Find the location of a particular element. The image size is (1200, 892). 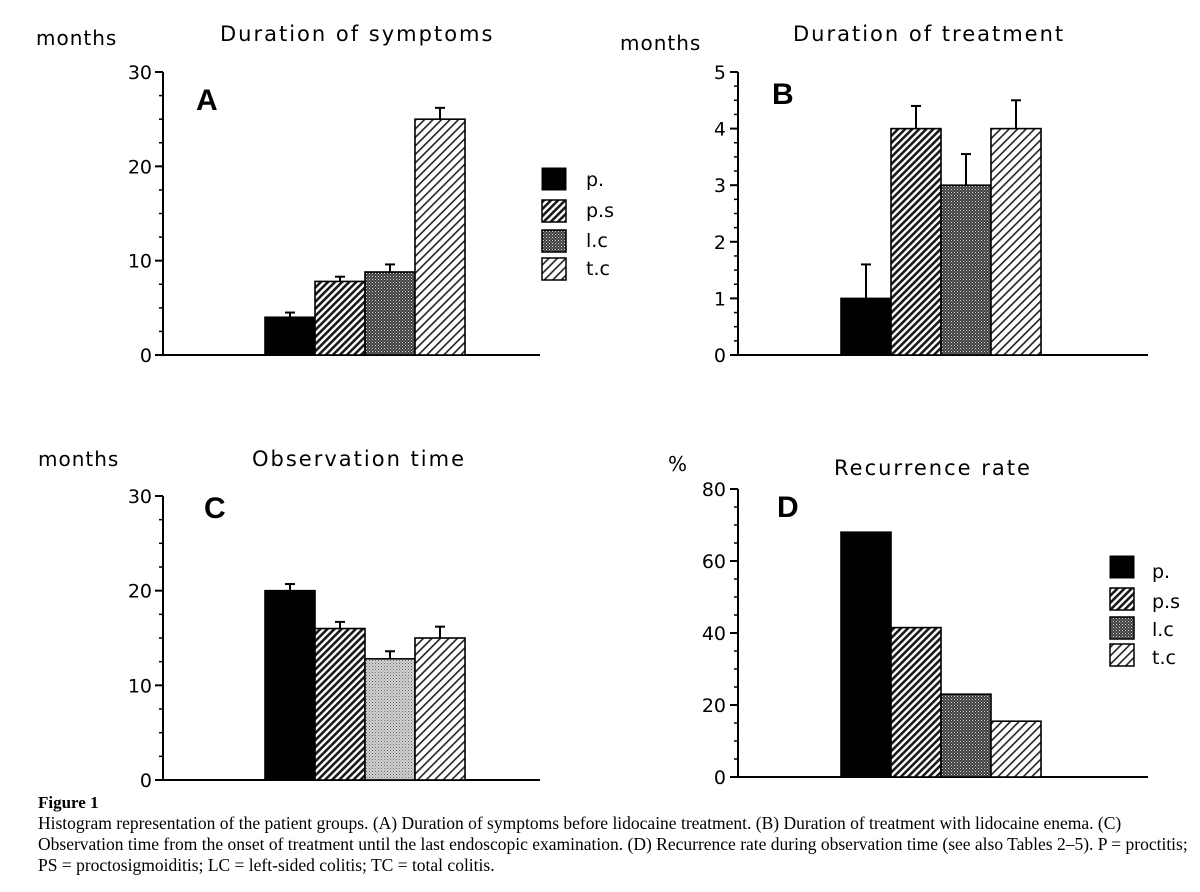

panel-d-ytick-label: 60 is located at coordinates (714, 562).